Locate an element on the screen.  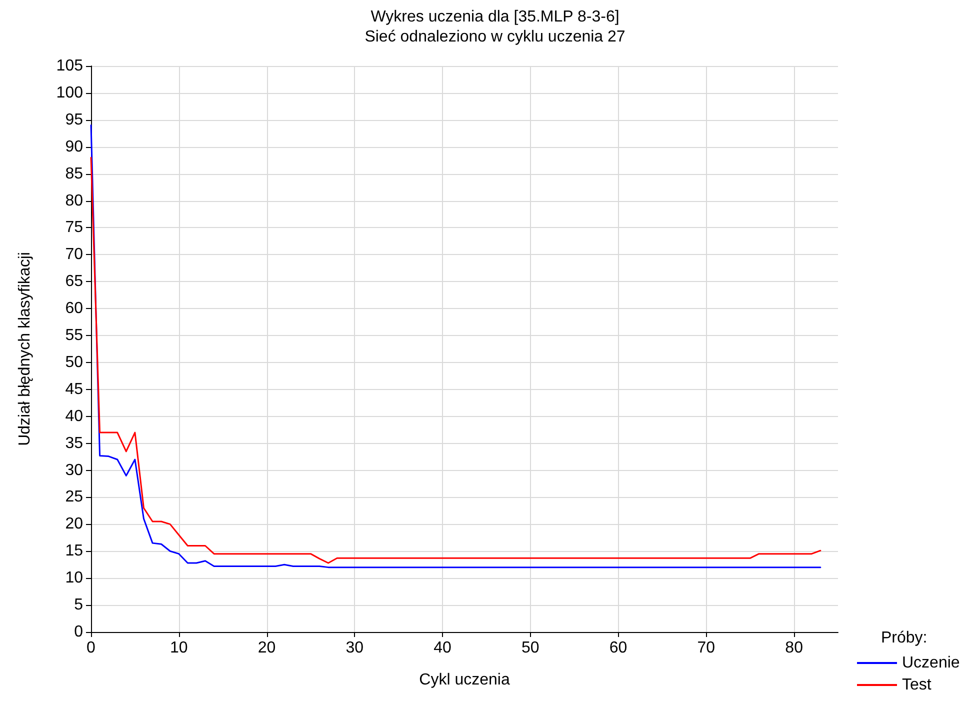
y-axis-title: Udział błędnych klasyfikacji is located at coordinates (25, 349).